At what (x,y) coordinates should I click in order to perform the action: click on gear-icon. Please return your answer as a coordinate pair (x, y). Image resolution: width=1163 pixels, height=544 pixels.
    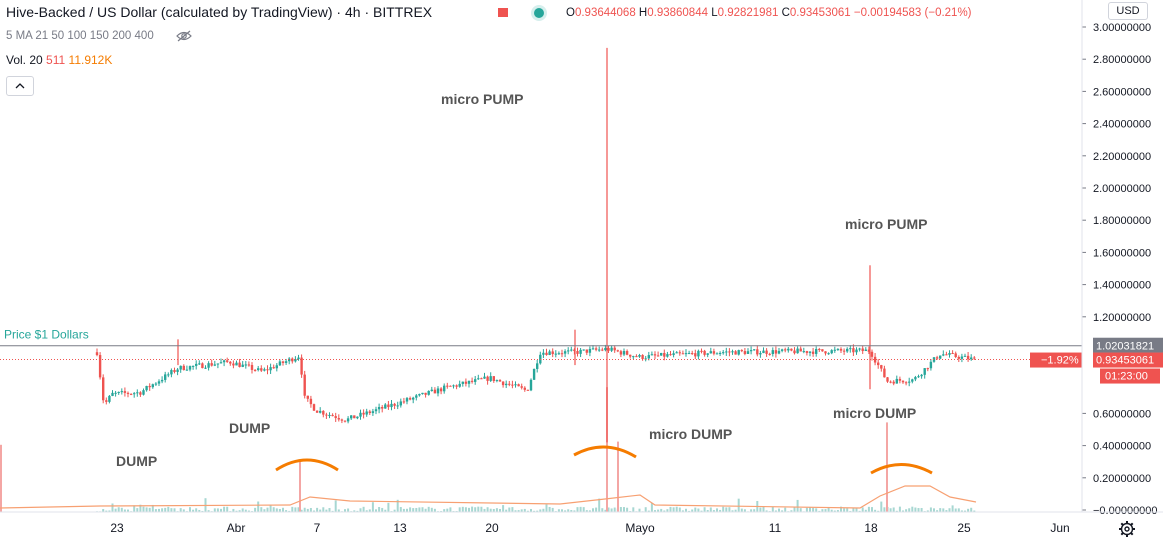
    Looking at the image, I should click on (1127, 529).